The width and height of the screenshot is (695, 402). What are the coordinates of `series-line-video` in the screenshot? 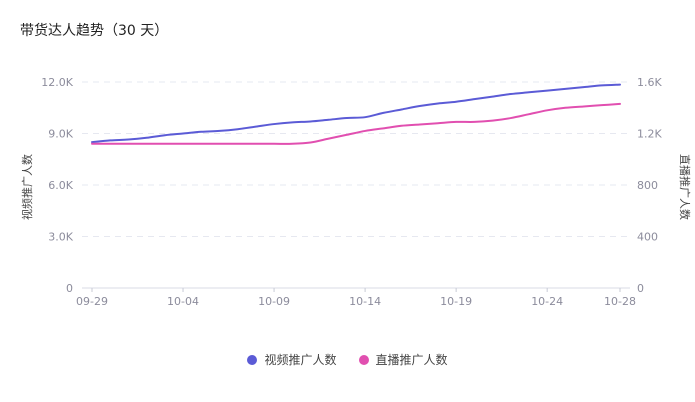 It's located at (356, 113).